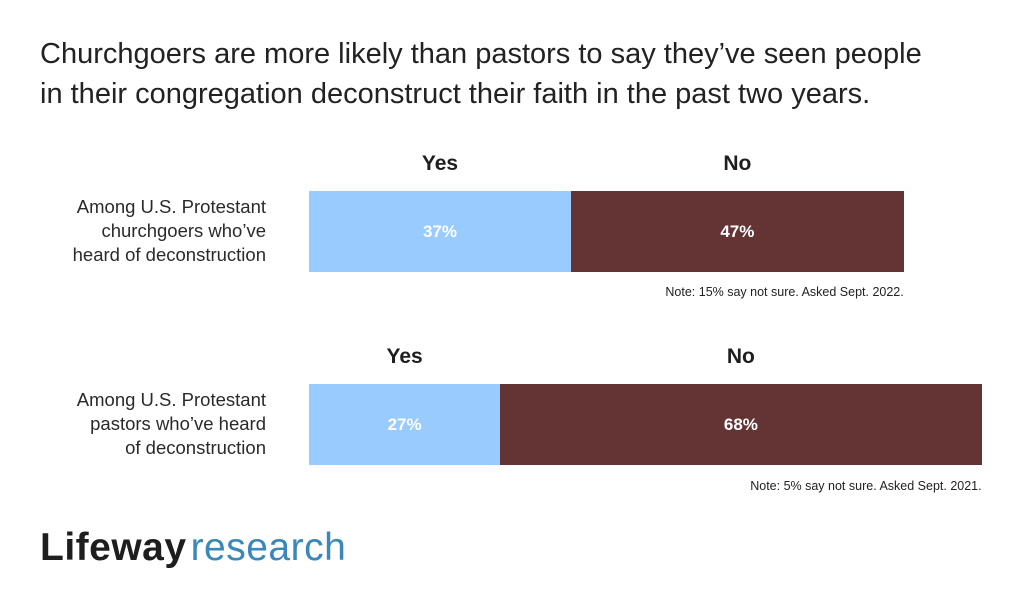 This screenshot has height=610, width=1024. Describe the element at coordinates (169, 254) in the screenshot. I see `category-label-line: heard of deconstruction` at that location.